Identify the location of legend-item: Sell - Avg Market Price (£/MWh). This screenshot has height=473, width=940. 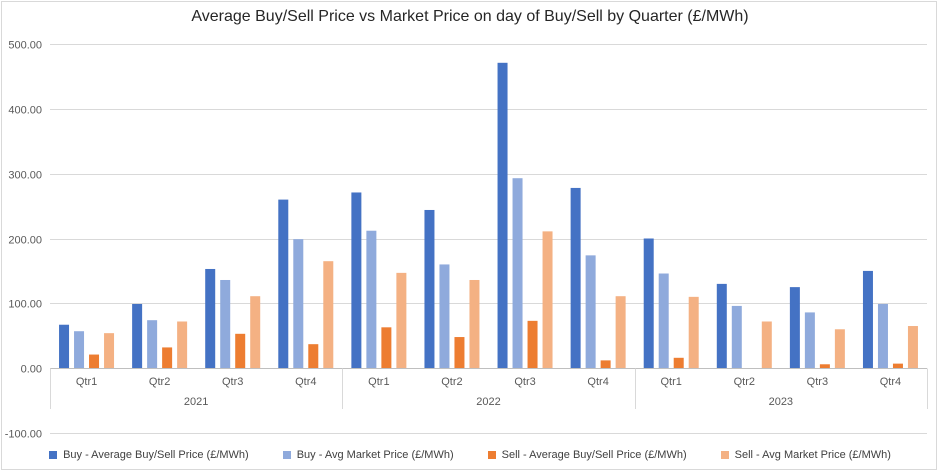
(805, 455).